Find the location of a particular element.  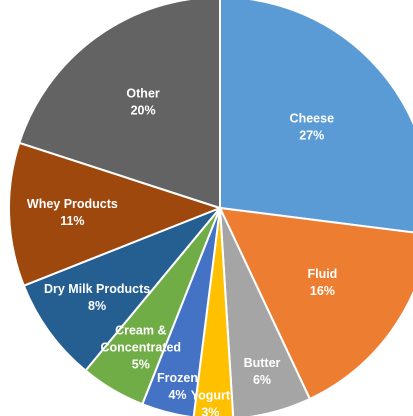

pie-label-cheese: Cheese 27% is located at coordinates (312, 127).